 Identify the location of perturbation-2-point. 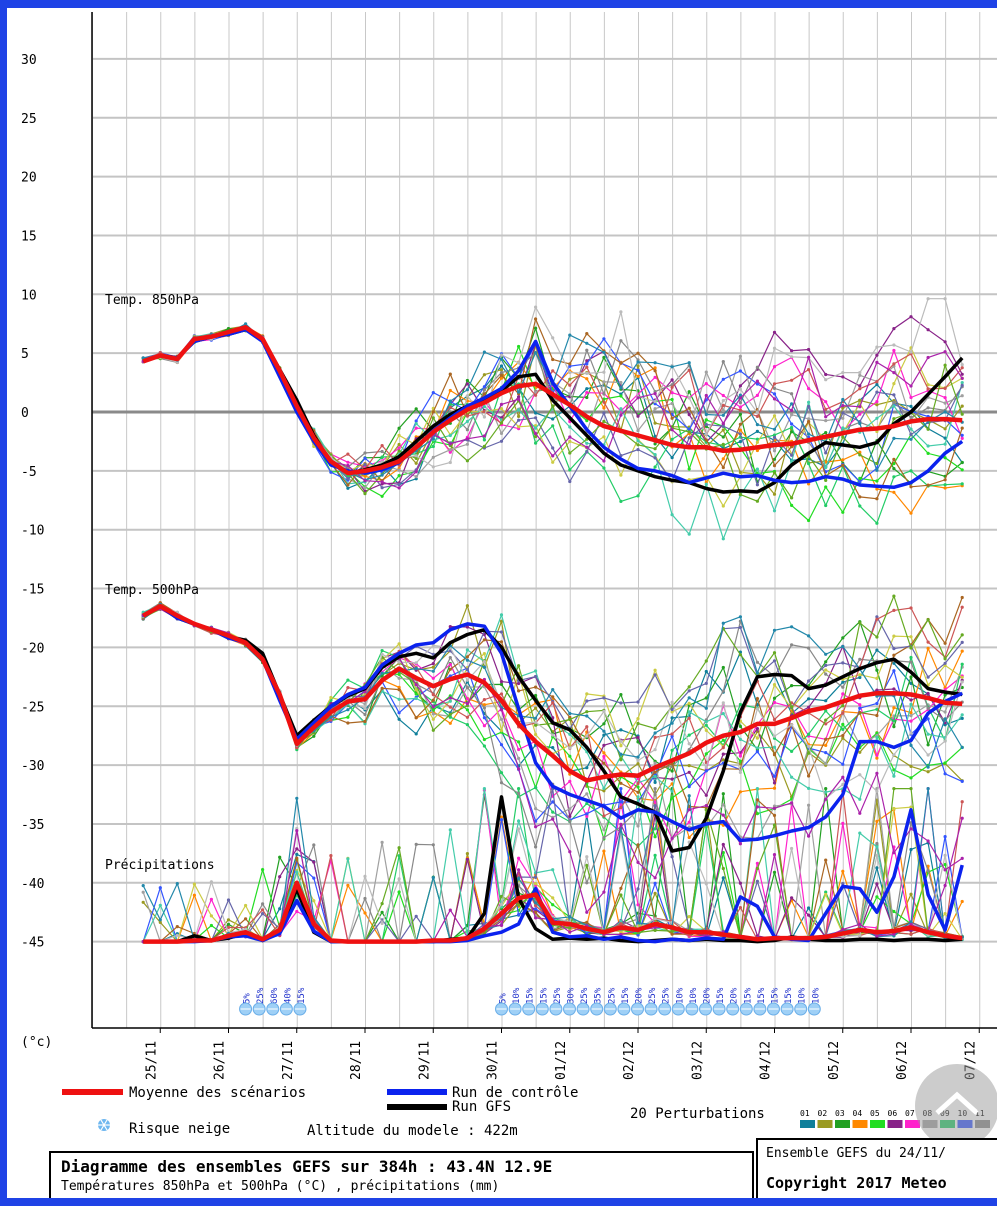
(143, 902).